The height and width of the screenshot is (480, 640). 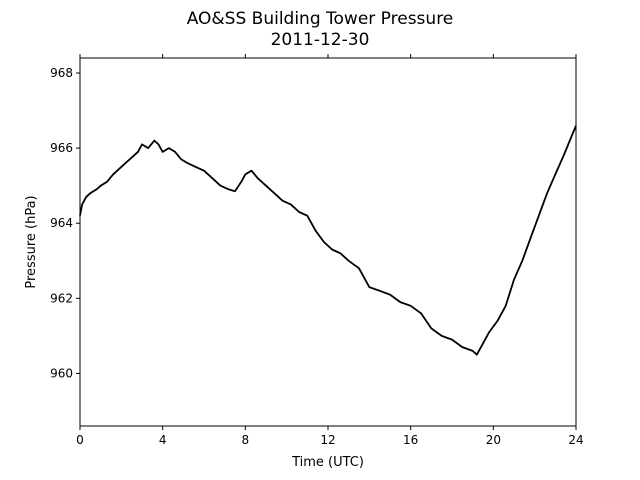 I want to click on y-tick-label: 968, so click(x=61, y=73).